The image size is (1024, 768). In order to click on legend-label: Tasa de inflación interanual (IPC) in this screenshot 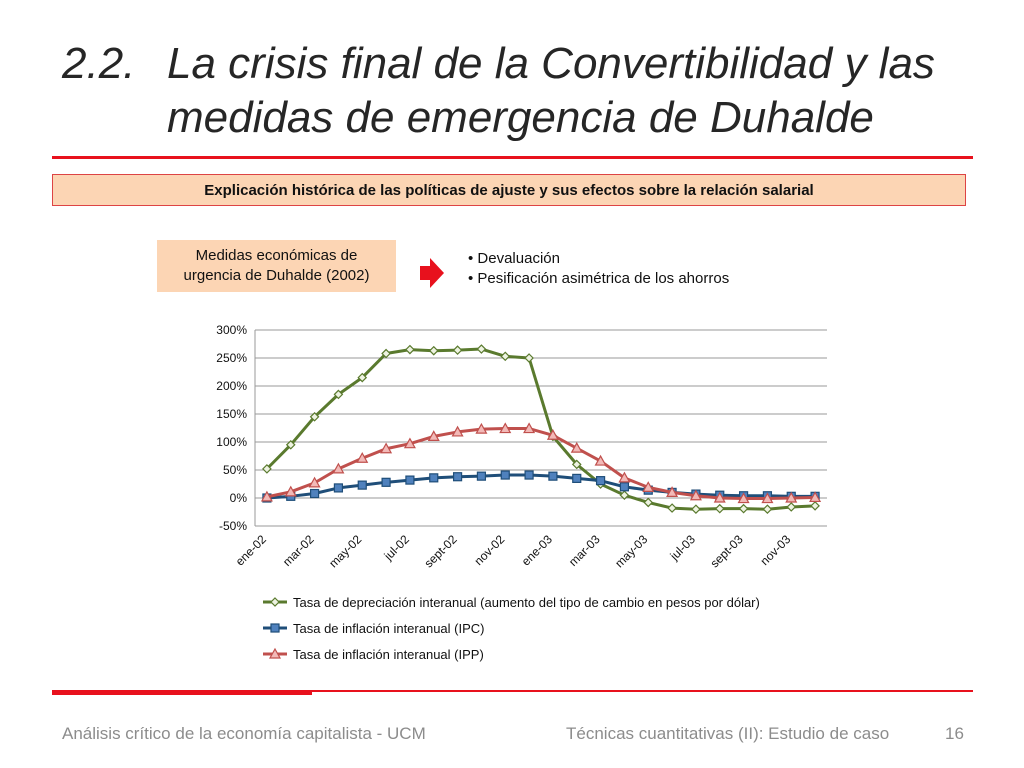, I will do `click(389, 628)`.